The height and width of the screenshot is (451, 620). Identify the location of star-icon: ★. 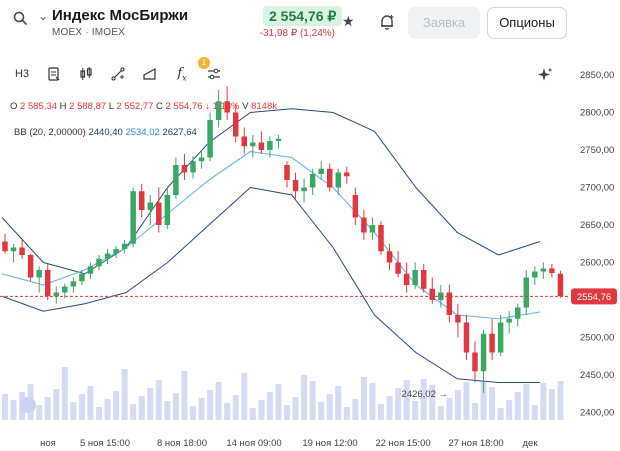
(348, 21).